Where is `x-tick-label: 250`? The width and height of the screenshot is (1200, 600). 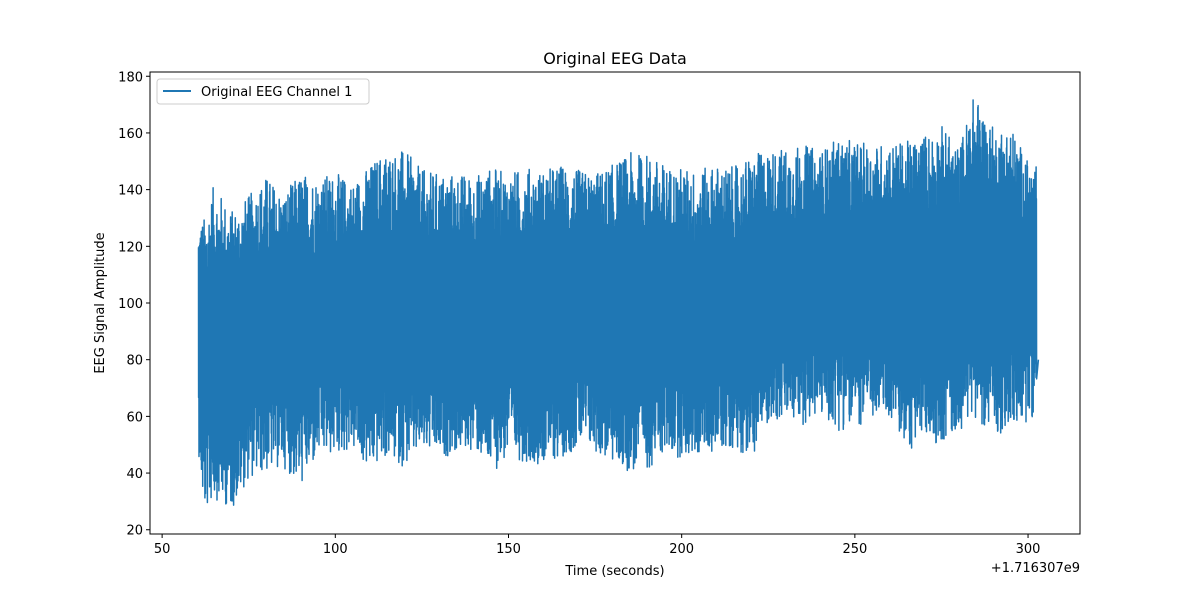 x-tick-label: 250 is located at coordinates (854, 549).